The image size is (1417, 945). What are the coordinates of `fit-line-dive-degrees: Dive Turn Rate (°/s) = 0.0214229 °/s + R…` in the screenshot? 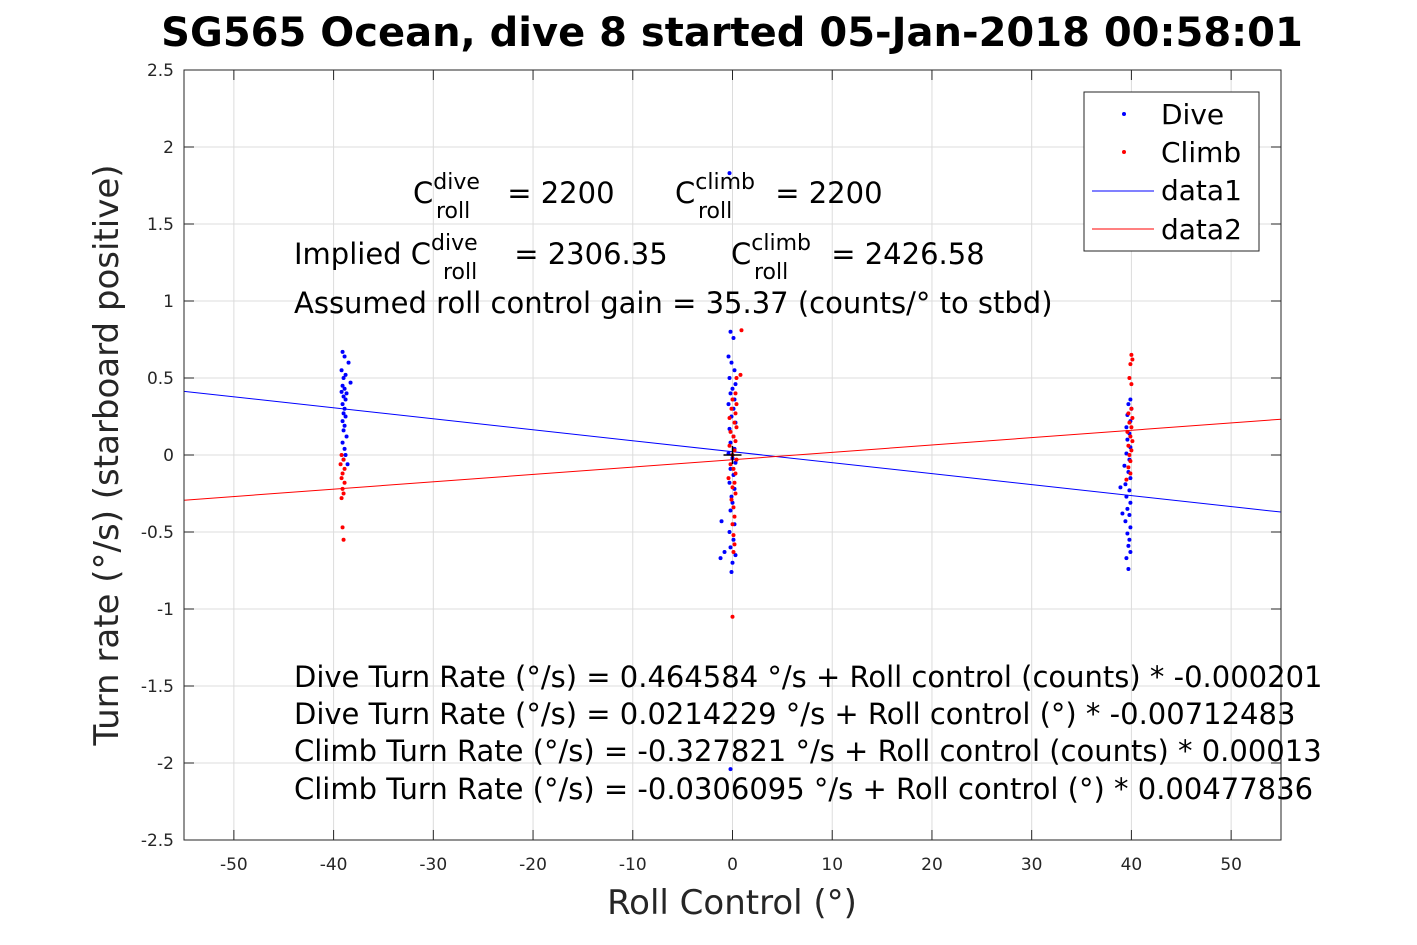 It's located at (794, 714).